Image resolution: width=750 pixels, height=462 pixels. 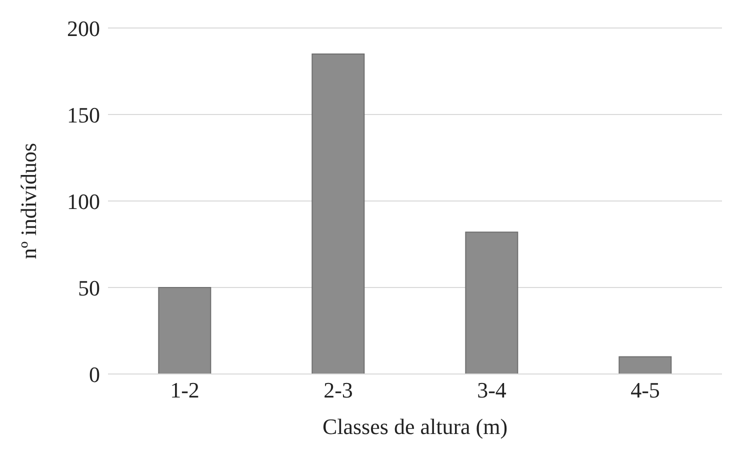 I want to click on y-axis-title: nº indivíduos, so click(x=28, y=201).